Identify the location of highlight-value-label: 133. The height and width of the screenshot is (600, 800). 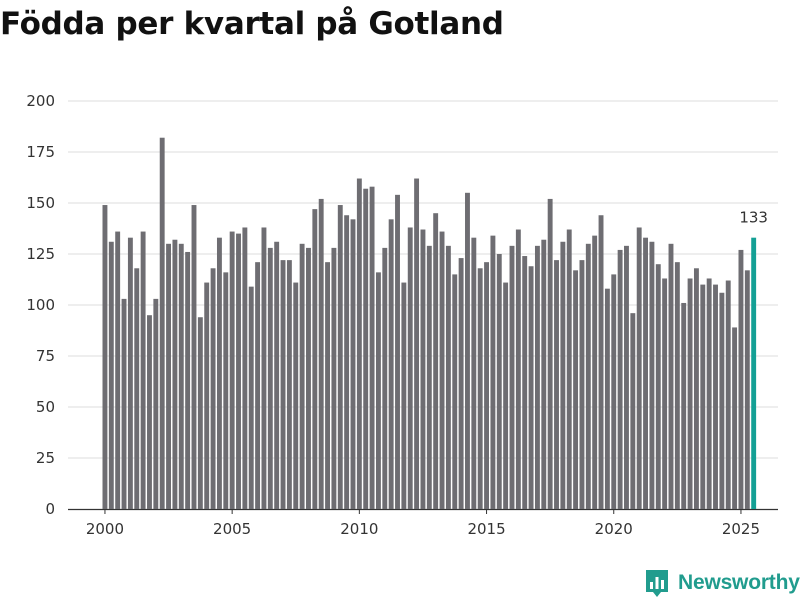
(753, 218).